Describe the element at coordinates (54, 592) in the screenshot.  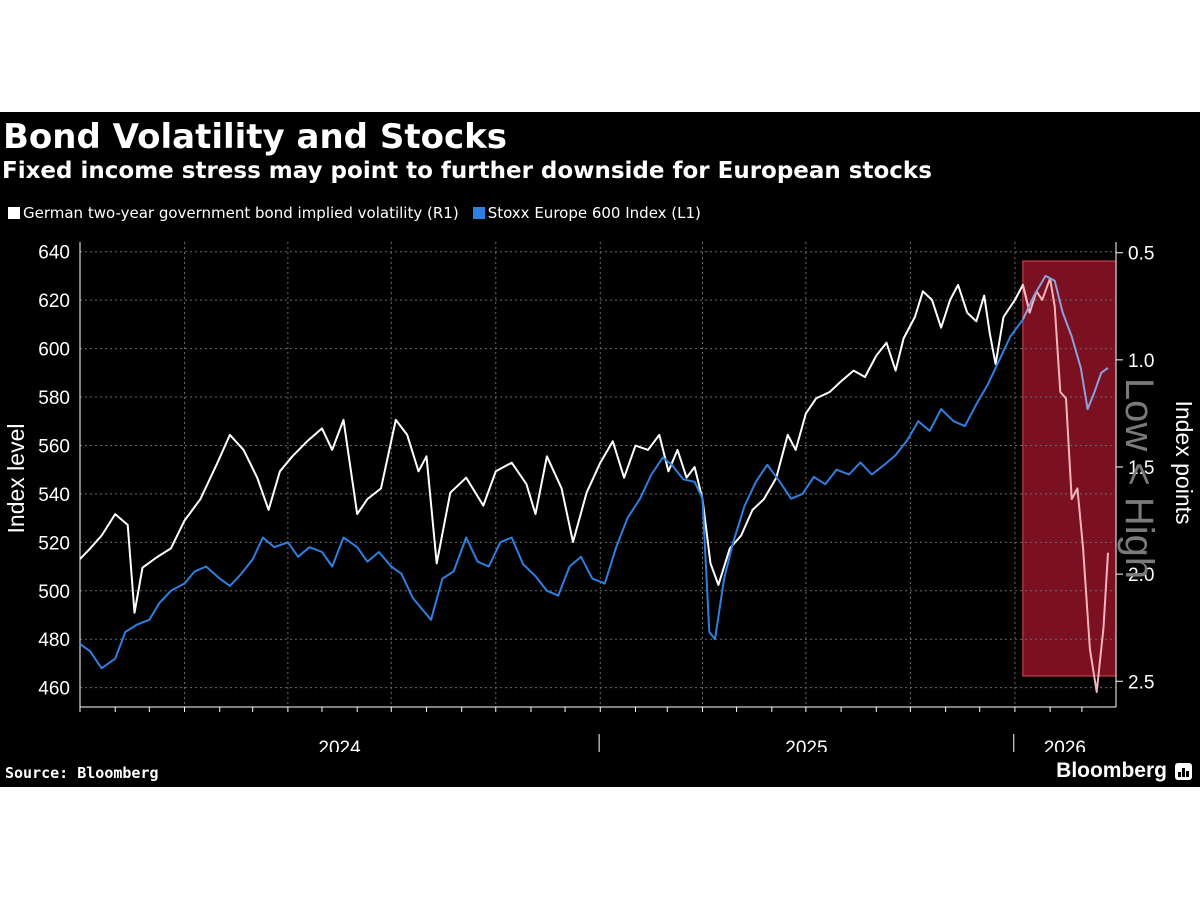
I see `y-left-tick-label: 500` at that location.